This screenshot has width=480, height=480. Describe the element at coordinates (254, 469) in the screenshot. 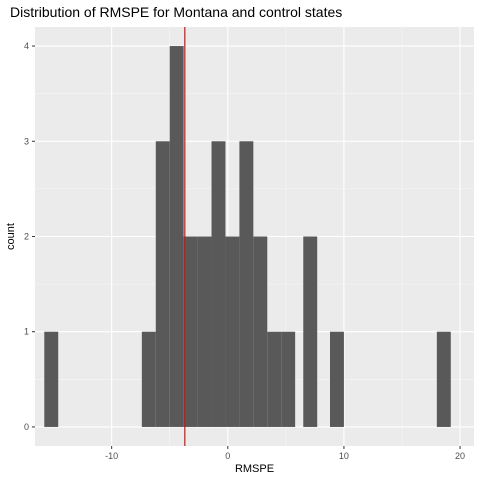

I see `x-axis-label: RMSPE` at that location.